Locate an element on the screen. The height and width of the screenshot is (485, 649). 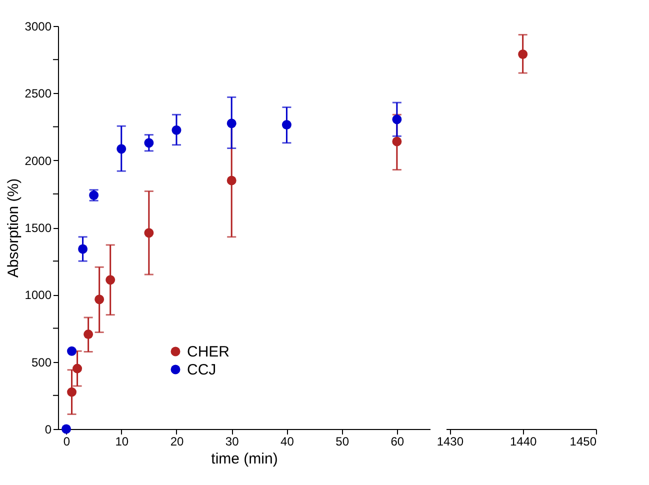
legend-label: CHER is located at coordinates (208, 352).